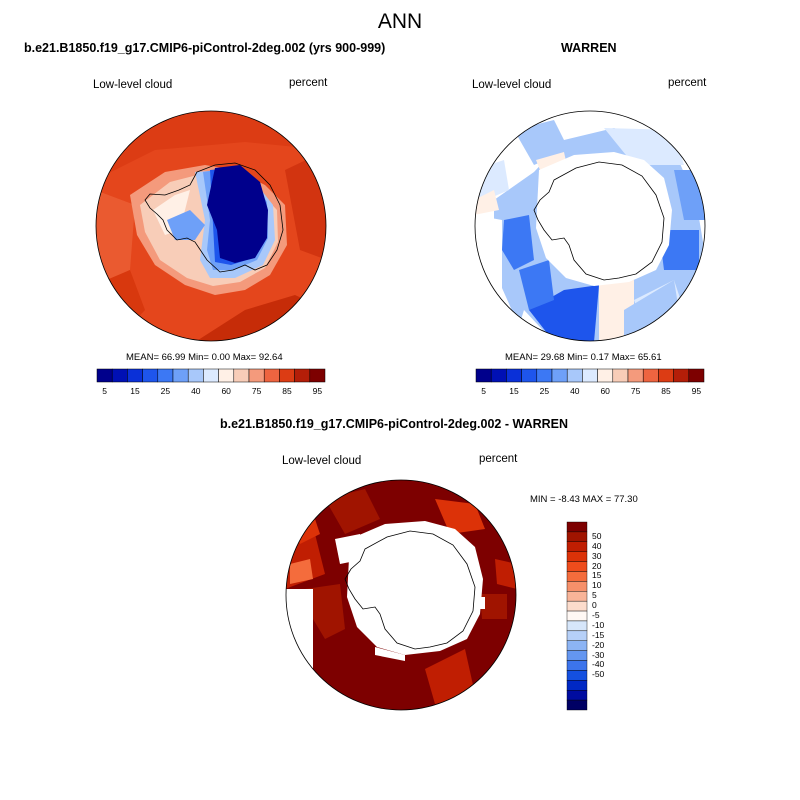 The image size is (800, 800). What do you see at coordinates (133, 85) in the screenshot?
I see `left-map-variable-label: Low-level cloud` at bounding box center [133, 85].